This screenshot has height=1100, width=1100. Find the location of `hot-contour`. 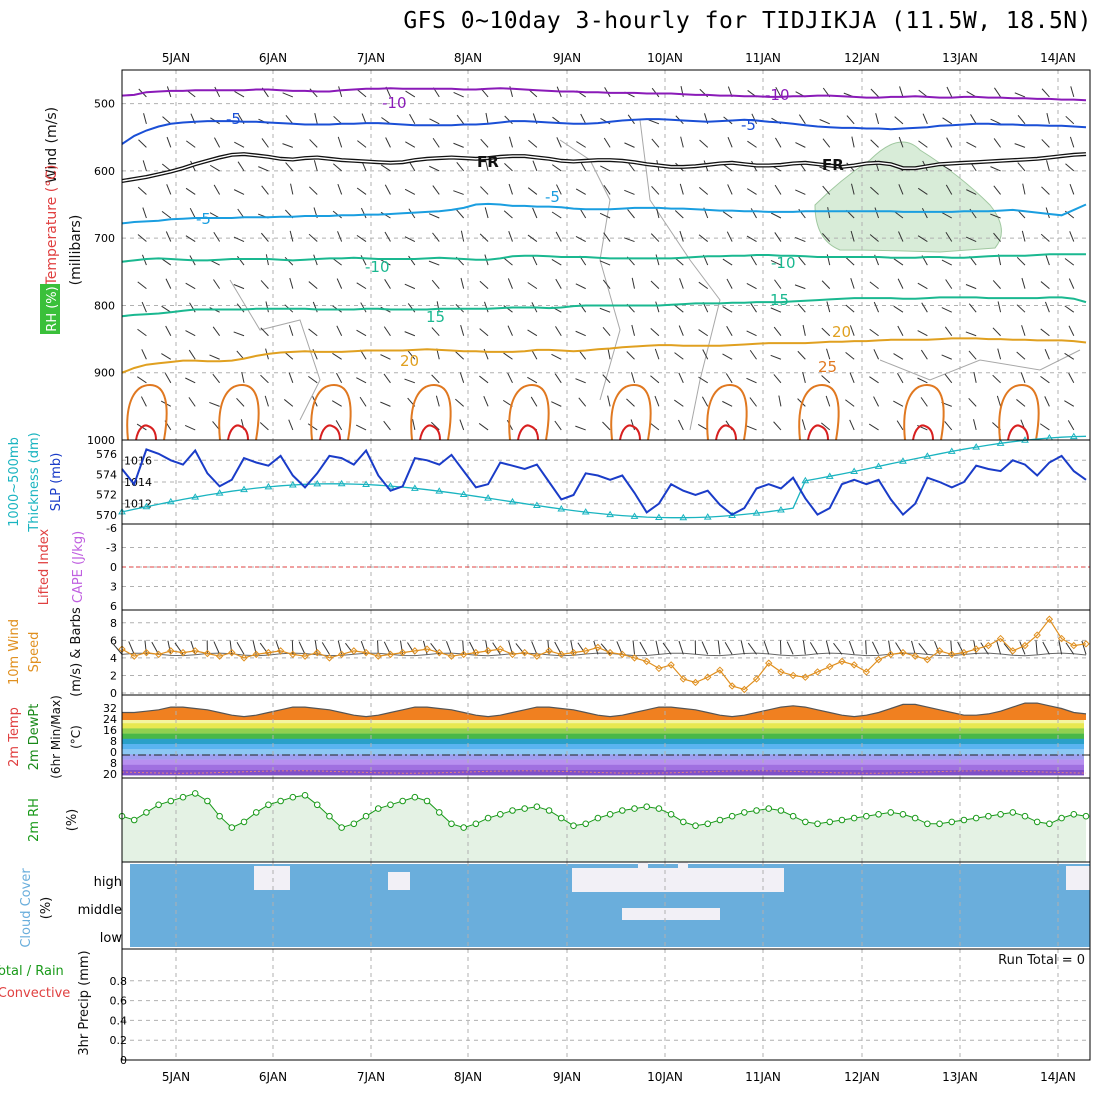

hot-contour is located at coordinates (923, 432).